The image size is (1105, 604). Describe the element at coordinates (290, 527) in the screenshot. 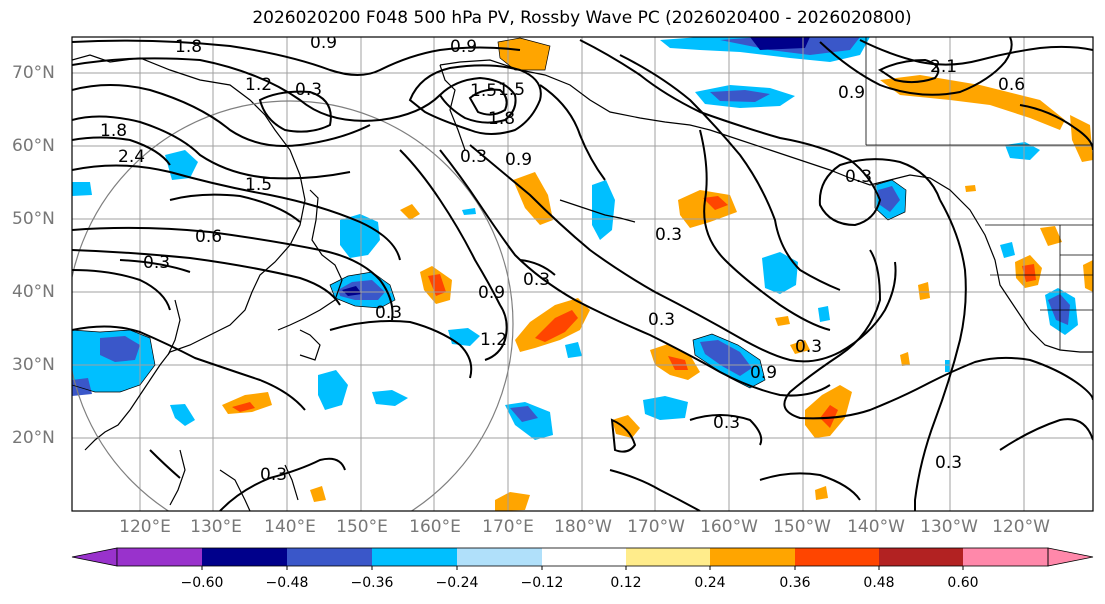

I see `lon-label: 140°E` at that location.